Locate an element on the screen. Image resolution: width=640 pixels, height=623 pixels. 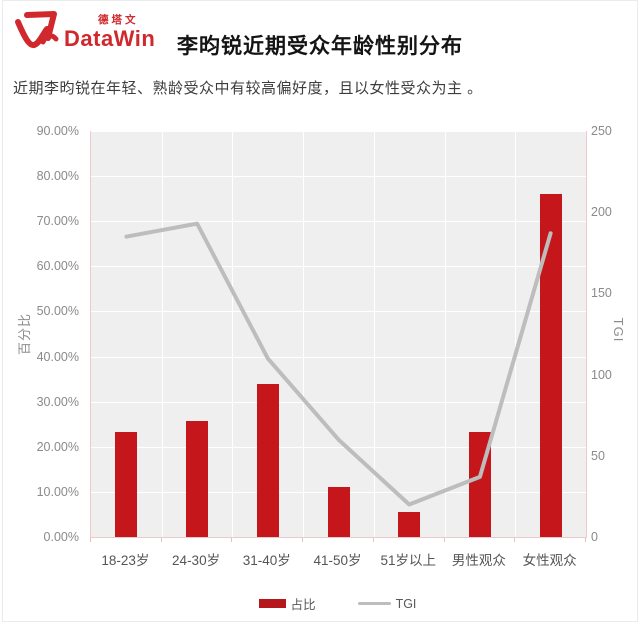
y-tick-left: 90.00% is located at coordinates (57, 131).